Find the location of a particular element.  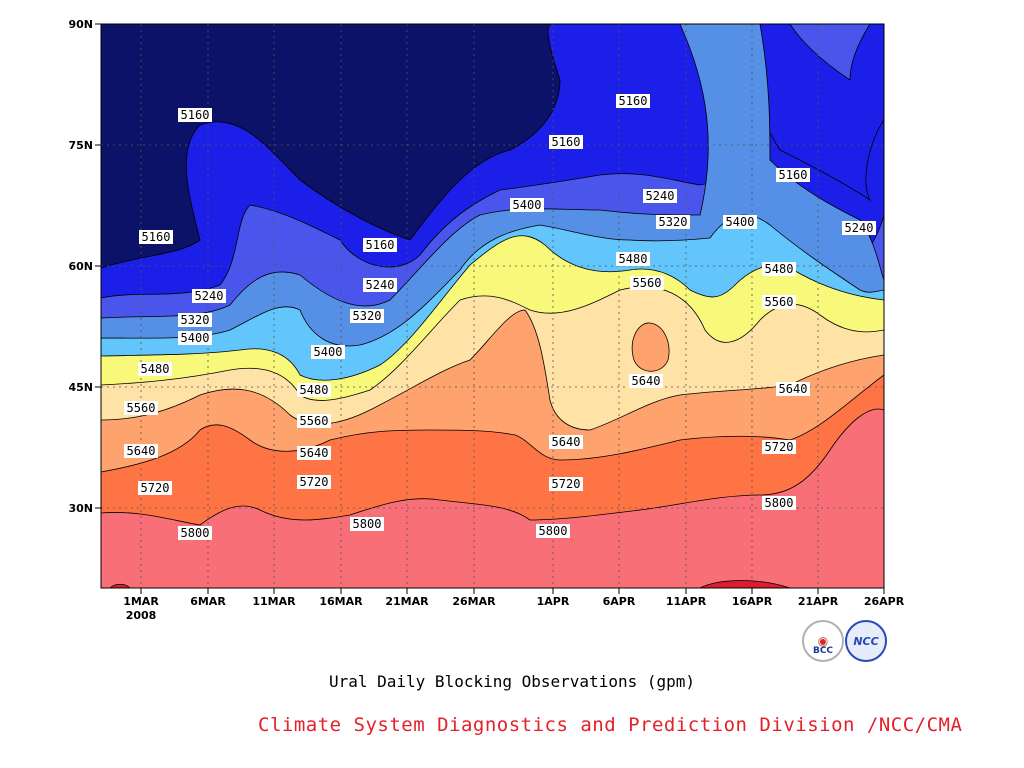

contour-label-text: 5640 is located at coordinates (141, 451).